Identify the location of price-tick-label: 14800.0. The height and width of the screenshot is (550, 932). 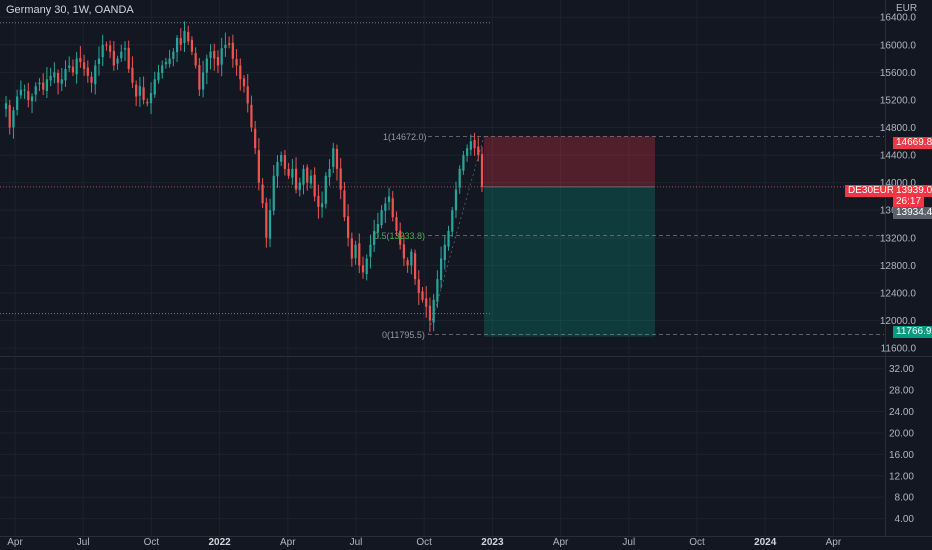
(898, 128).